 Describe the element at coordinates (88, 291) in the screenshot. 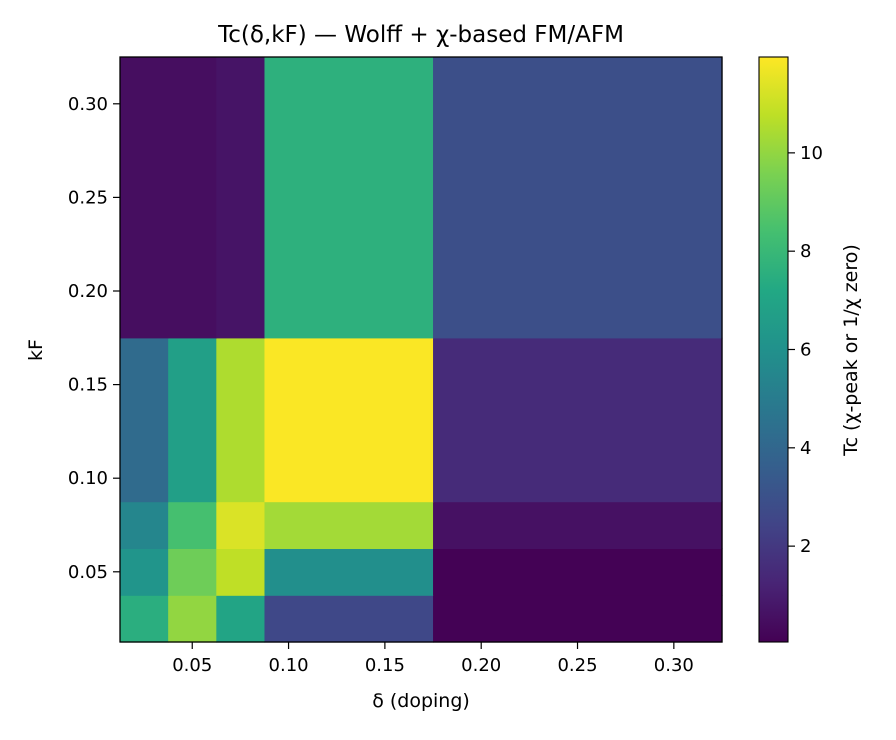

I see `y-tick-label: 0.20` at that location.